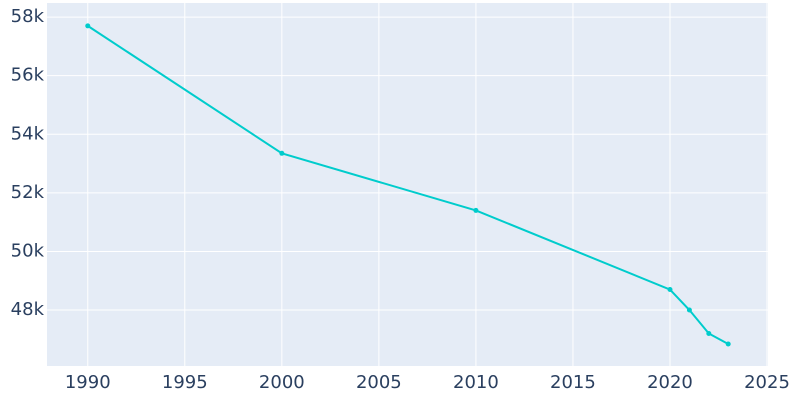  What do you see at coordinates (476, 382) in the screenshot?
I see `x-tick-label: 2010` at bounding box center [476, 382].